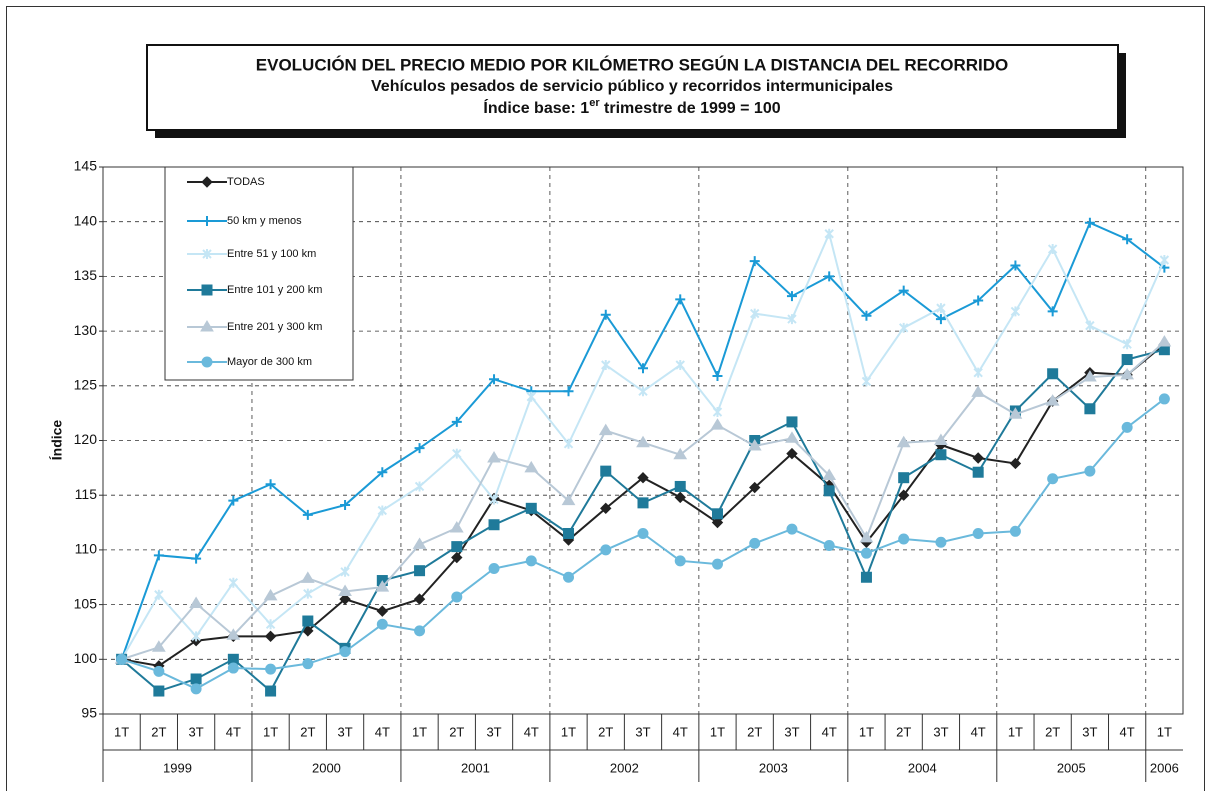 This screenshot has width=1211, height=791. I want to click on legend-label: Entre 201 y 300 km, so click(274, 327).